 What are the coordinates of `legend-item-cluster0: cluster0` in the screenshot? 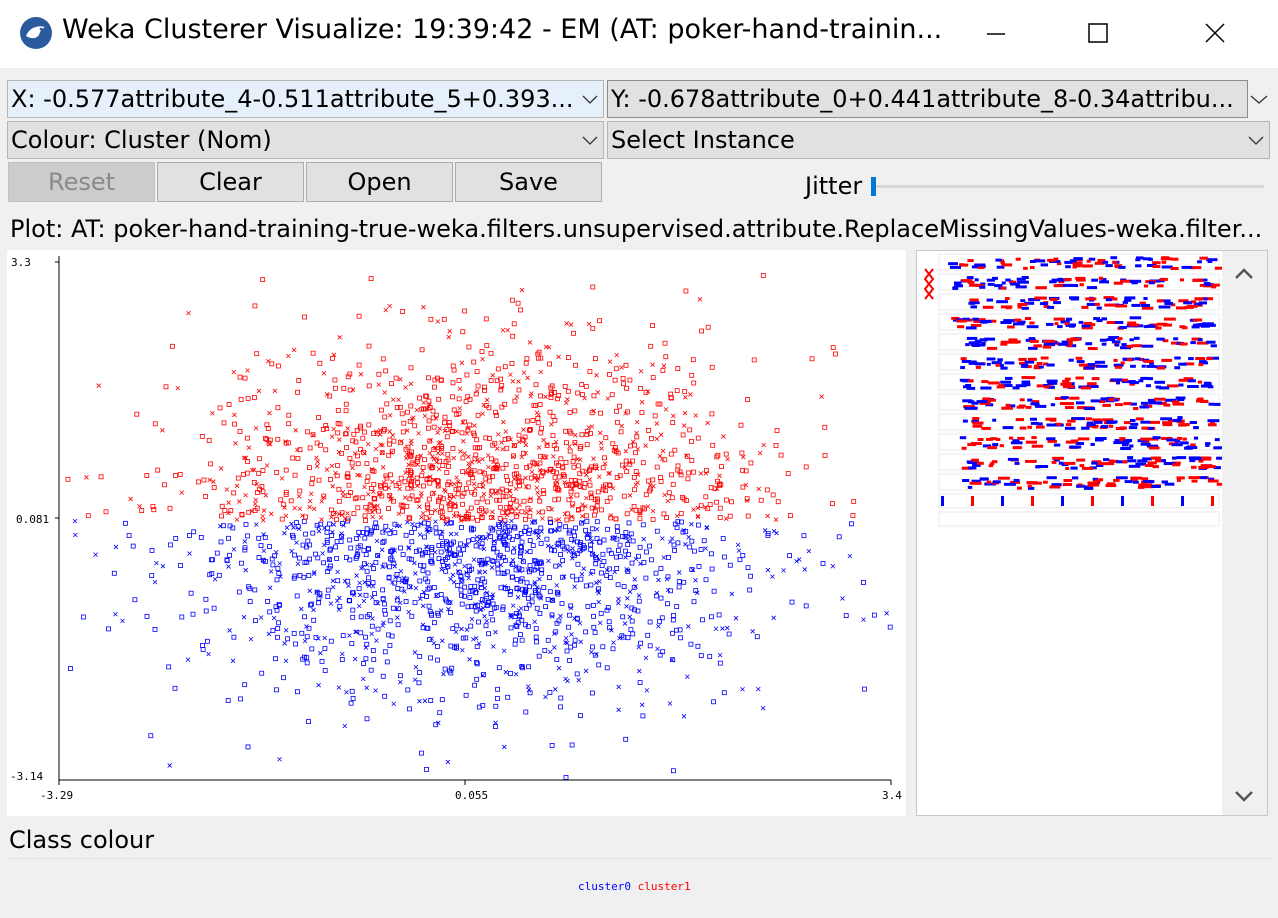 It's located at (604, 886).